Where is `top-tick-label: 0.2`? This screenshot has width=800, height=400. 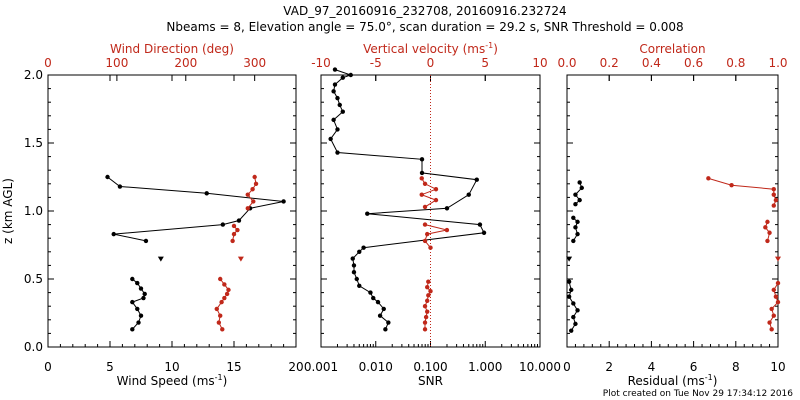
top-tick-label: 0.2 is located at coordinates (609, 63).